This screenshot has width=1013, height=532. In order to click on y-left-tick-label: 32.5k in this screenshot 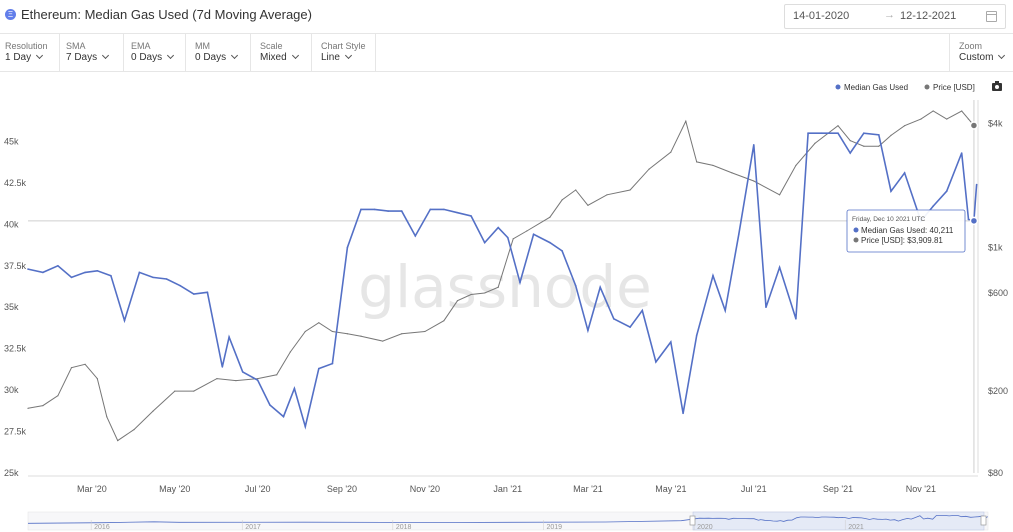, I will do `click(15, 349)`.